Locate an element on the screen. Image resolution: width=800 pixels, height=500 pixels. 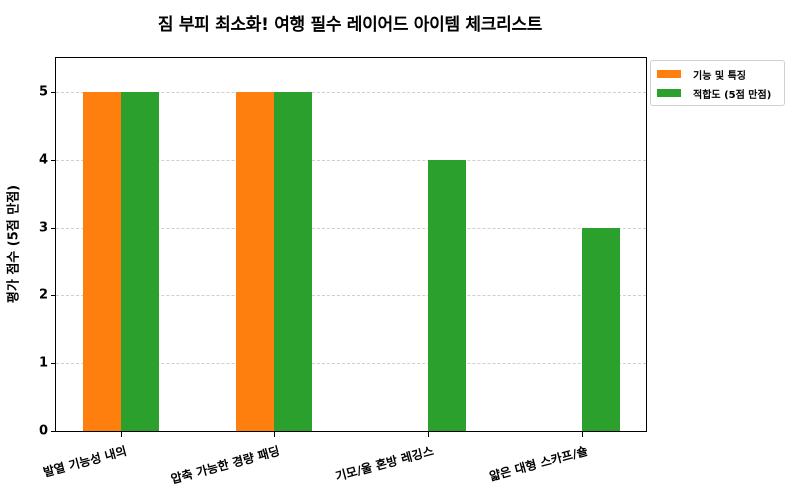
x-tick-label: 얇은 대형 스카프/숄 is located at coordinates (538, 463).